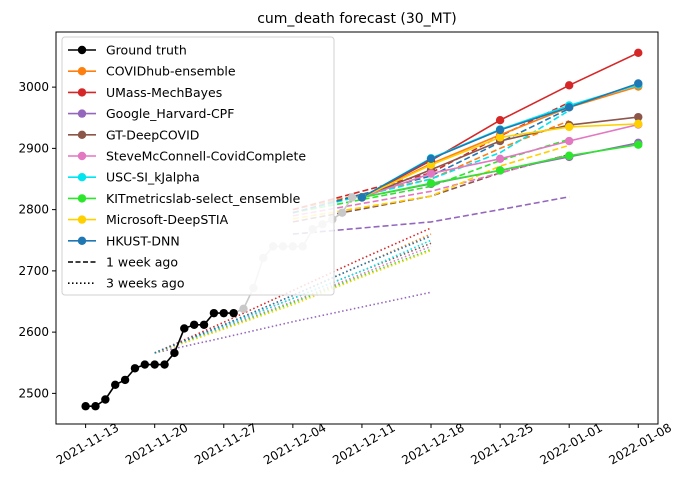  Describe the element at coordinates (570, 444) in the screenshot. I see `x-tick-label-7: 2022-01-01` at that location.